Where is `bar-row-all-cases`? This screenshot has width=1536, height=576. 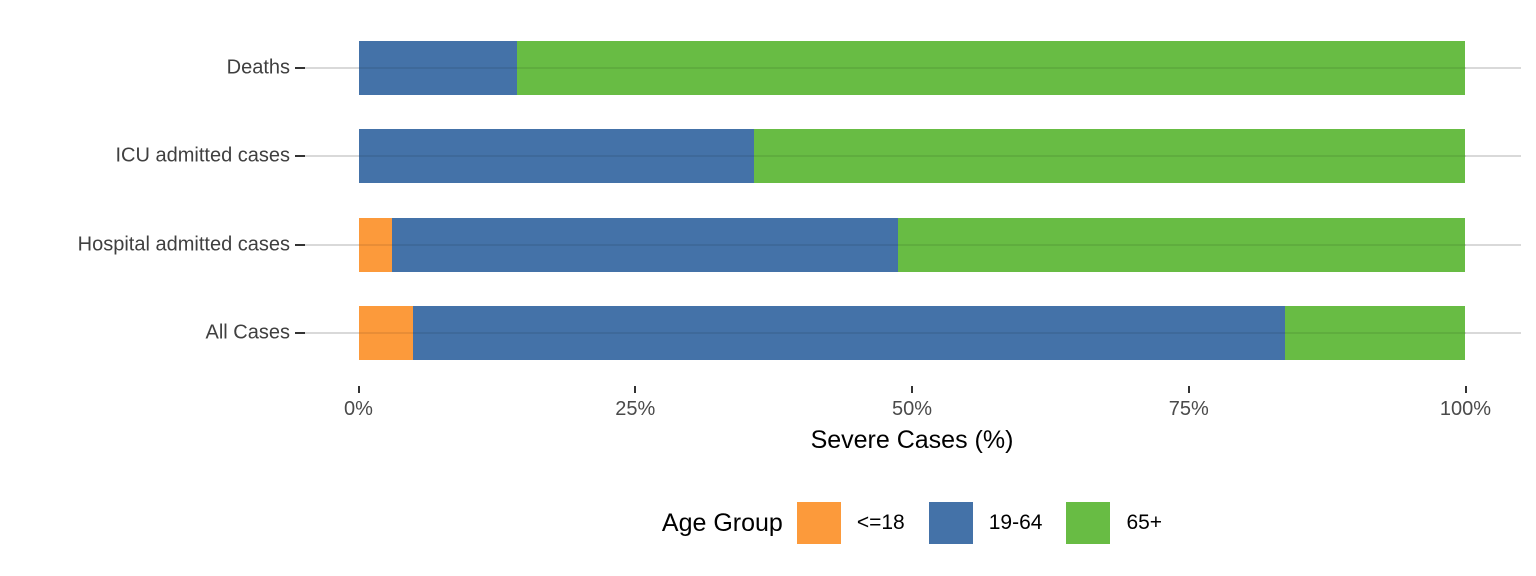
bar-row-all-cases is located at coordinates (912, 333).